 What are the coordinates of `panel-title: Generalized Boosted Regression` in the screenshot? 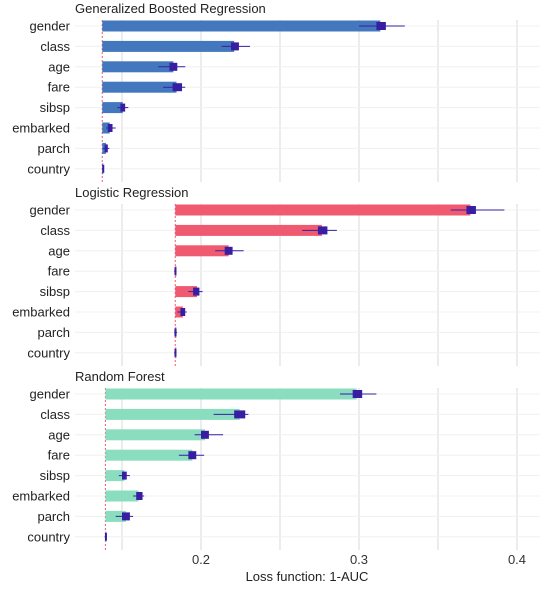 It's located at (170, 8).